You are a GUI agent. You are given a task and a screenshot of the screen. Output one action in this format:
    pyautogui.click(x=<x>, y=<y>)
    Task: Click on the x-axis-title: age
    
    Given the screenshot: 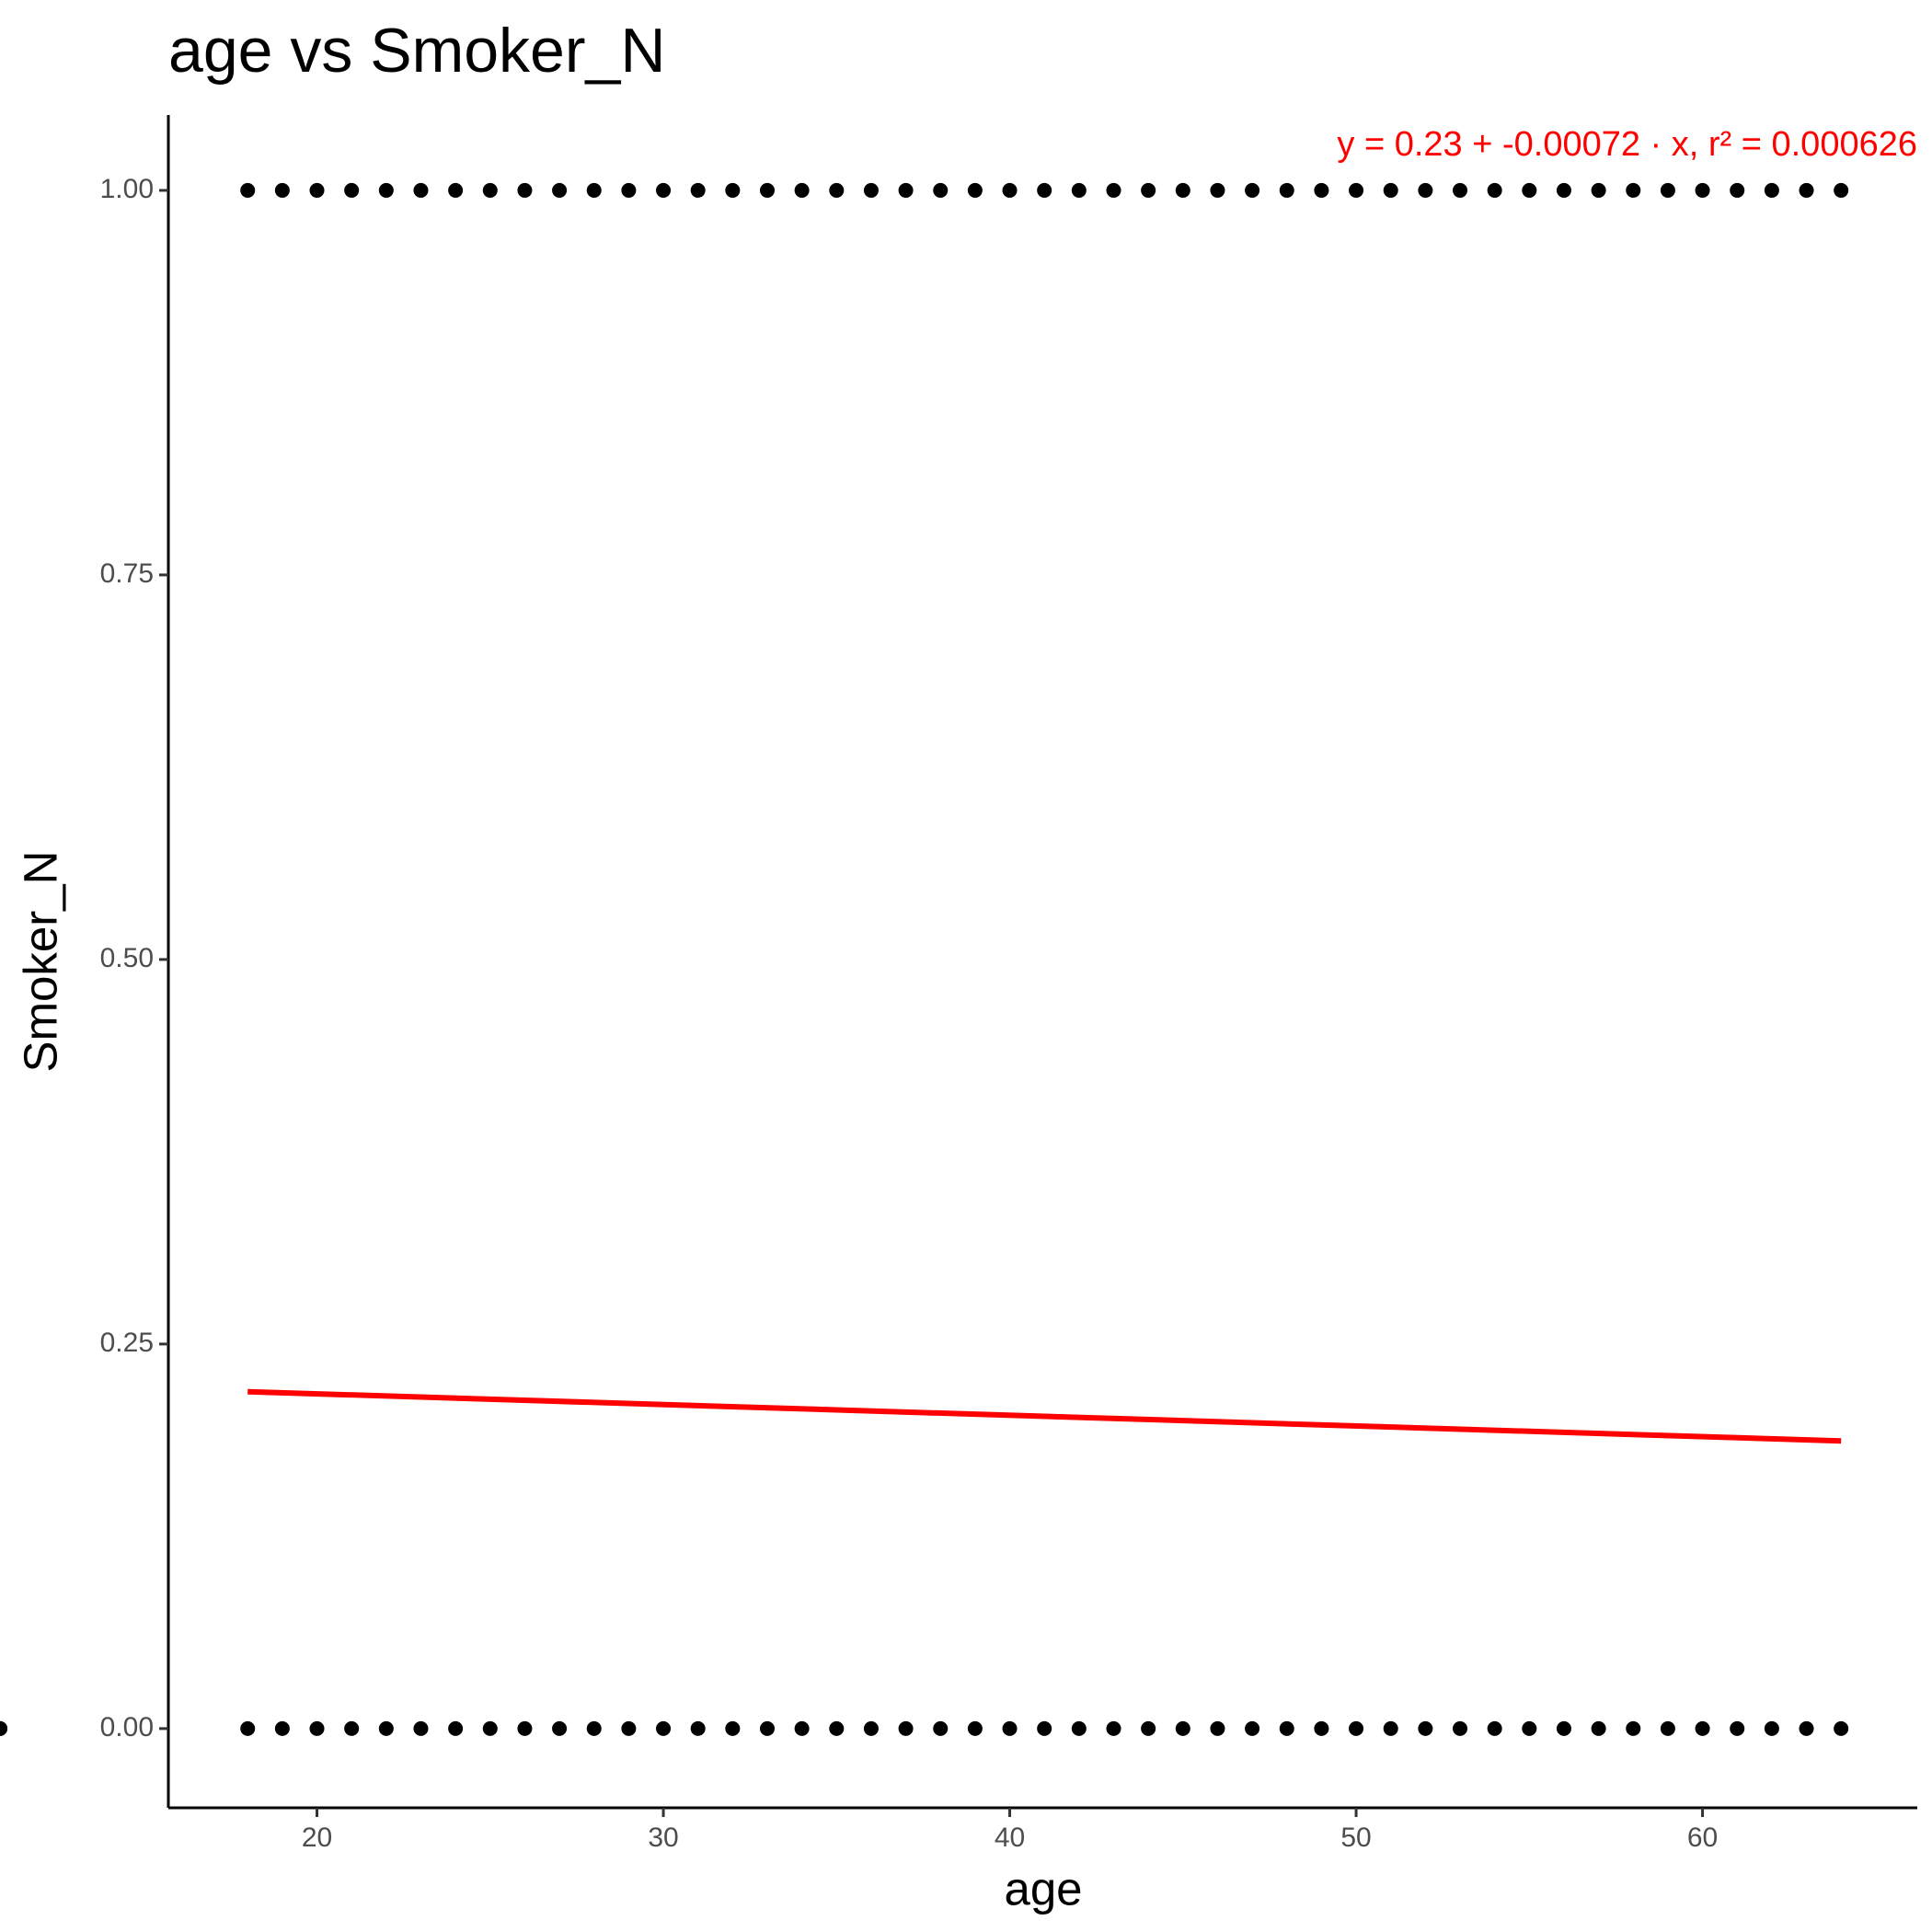 What is the action you would take?
    pyautogui.click(x=1043, y=1888)
    